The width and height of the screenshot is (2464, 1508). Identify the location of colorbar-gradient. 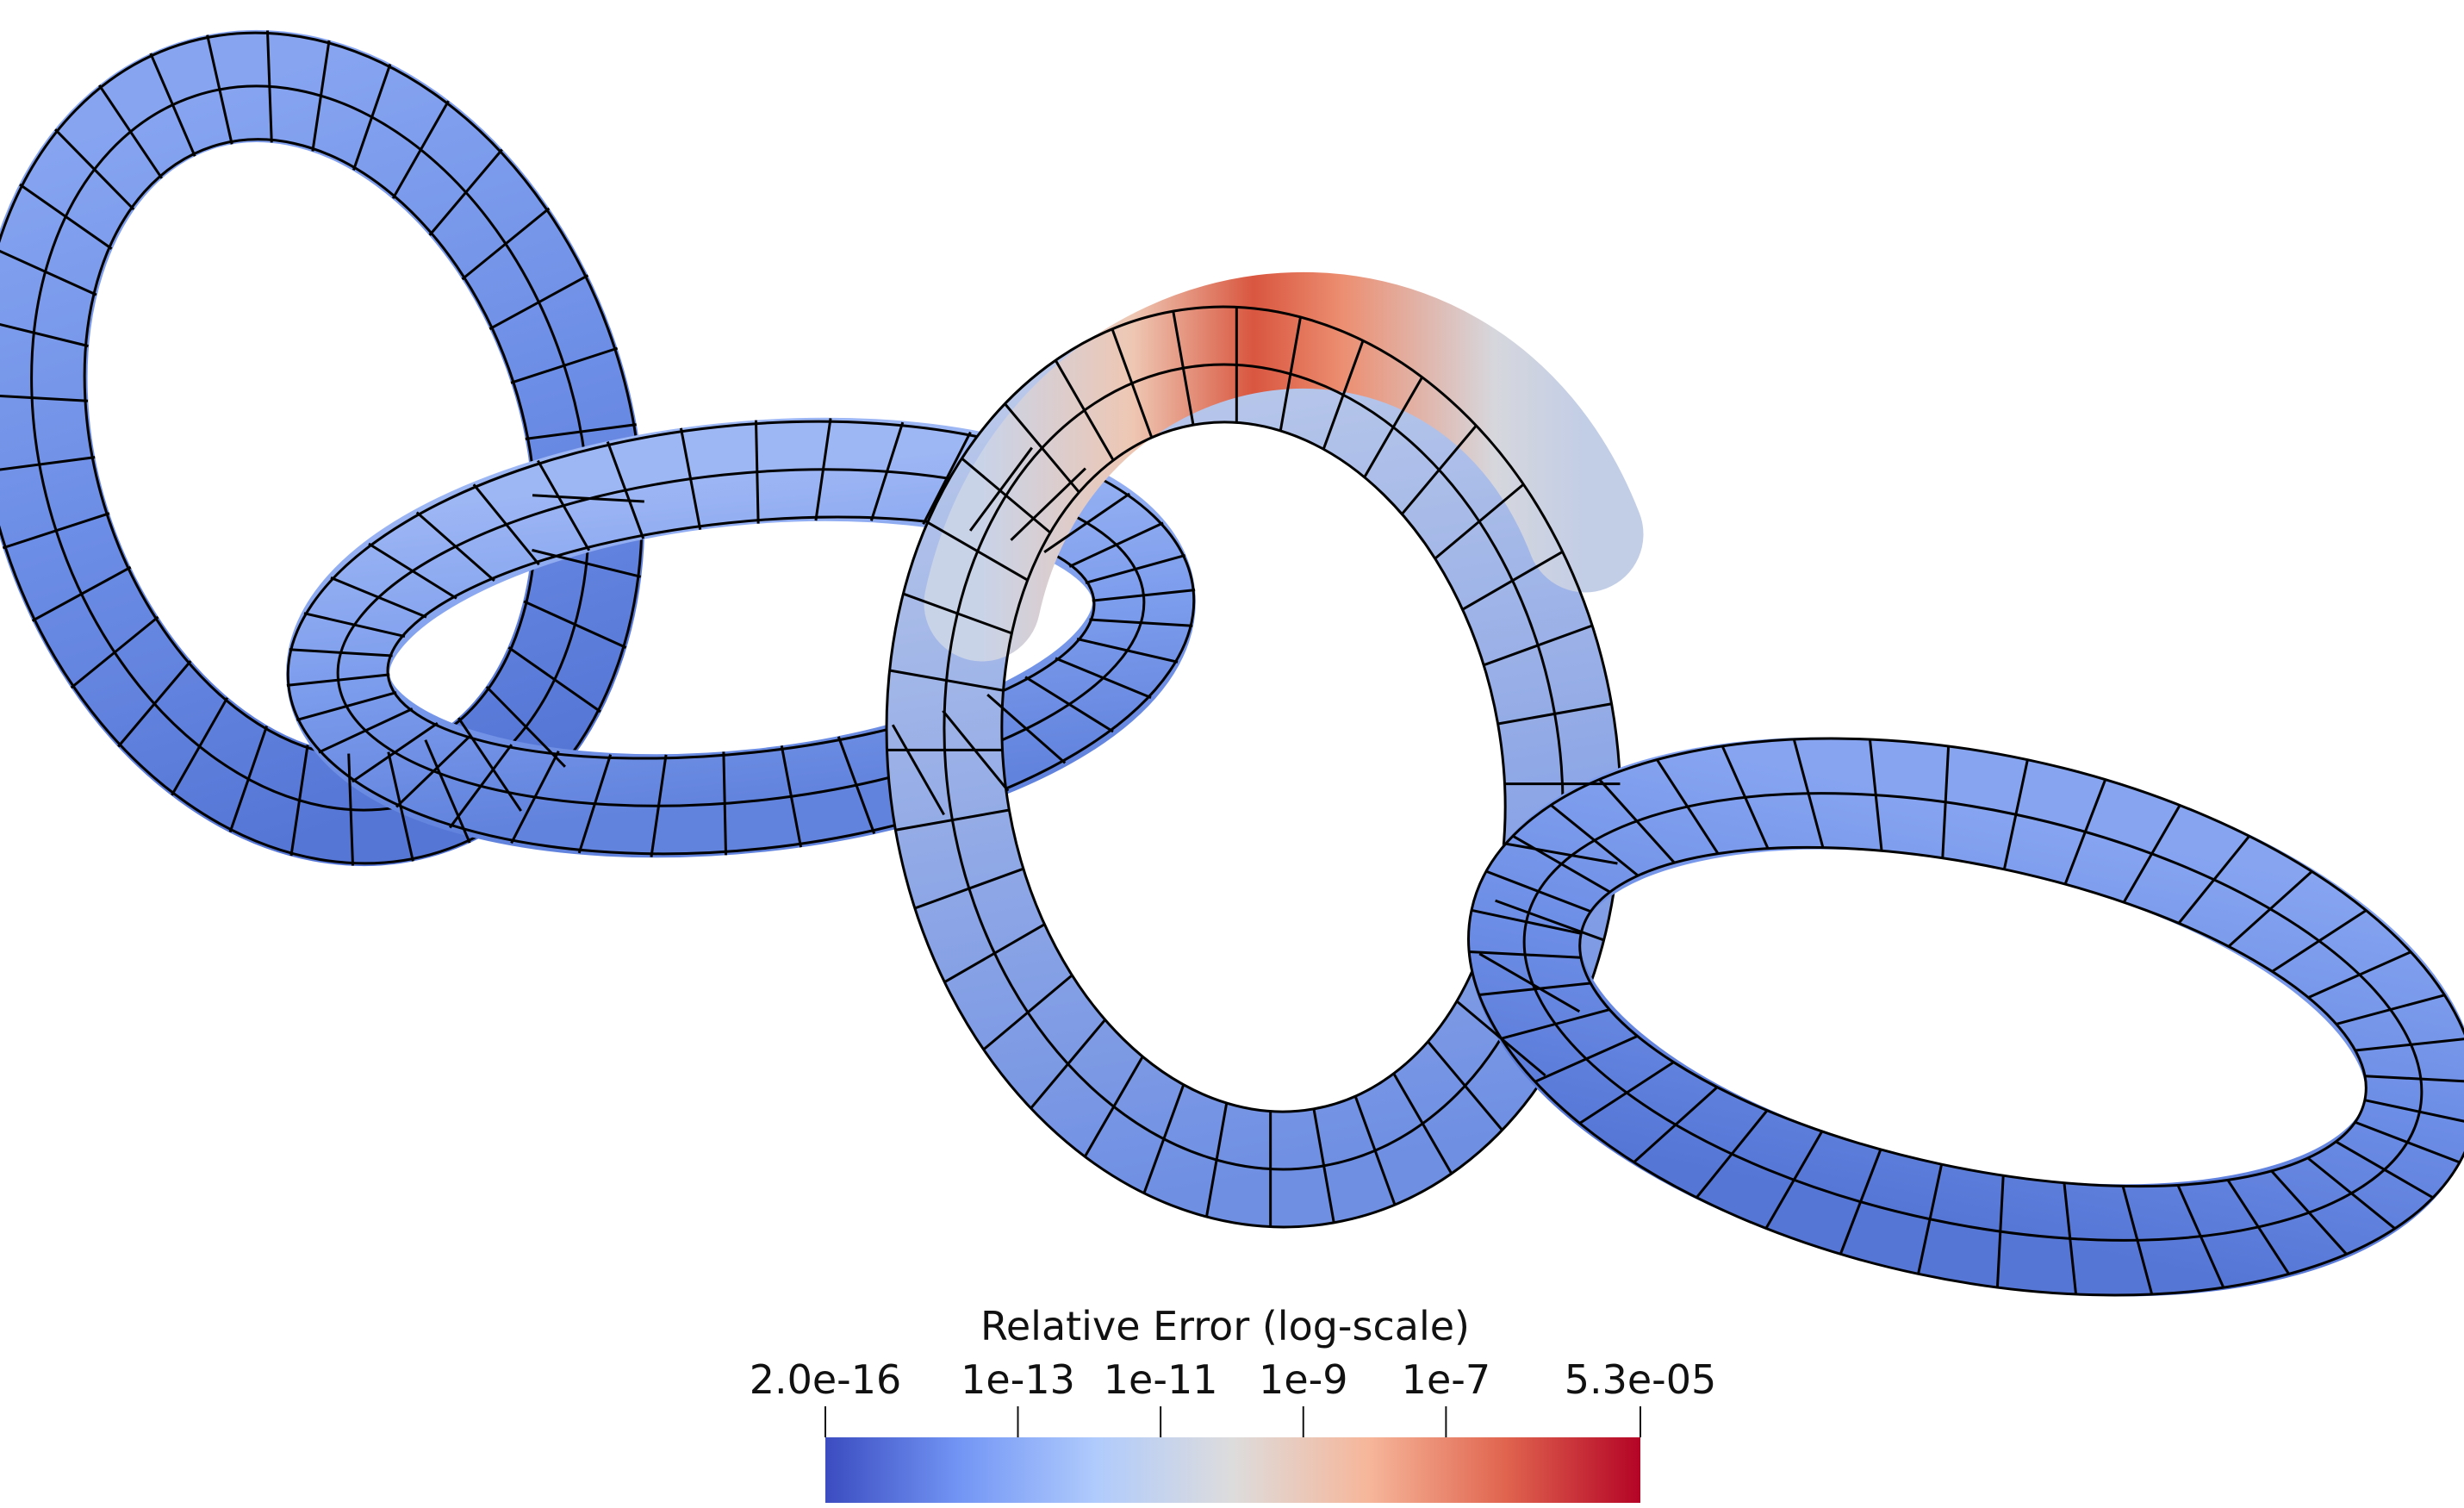
(1233, 1470).